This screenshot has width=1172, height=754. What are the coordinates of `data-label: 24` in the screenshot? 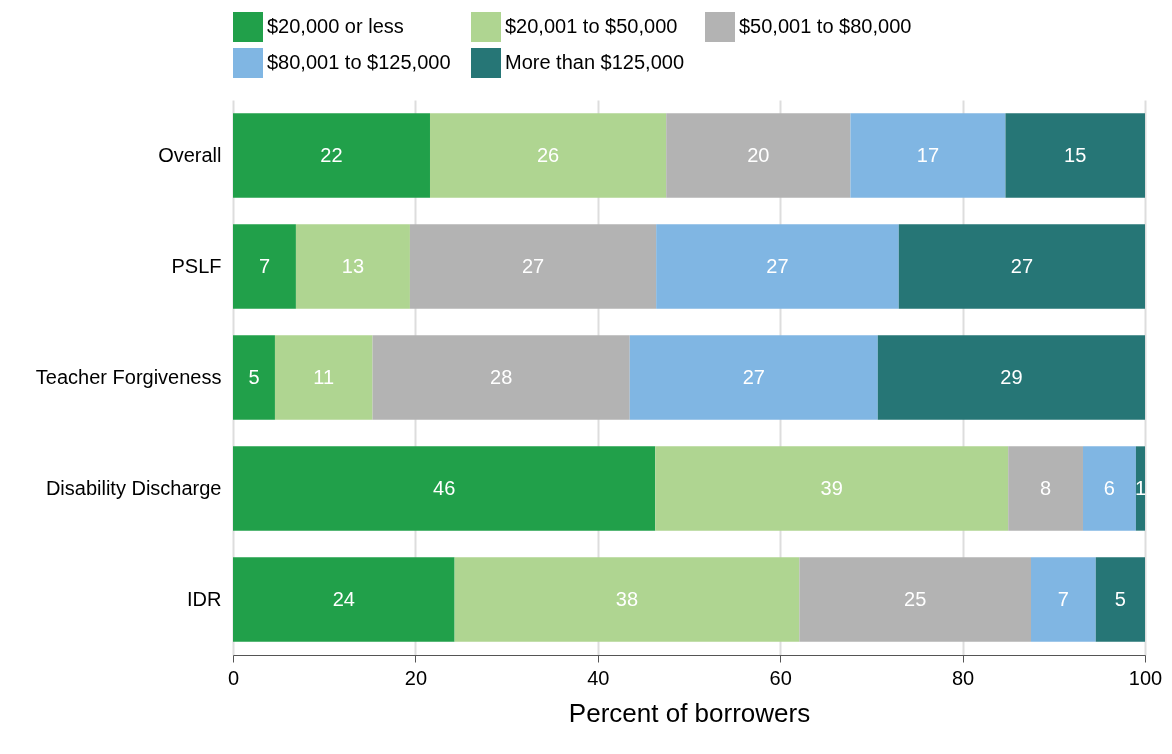 It's located at (343, 598).